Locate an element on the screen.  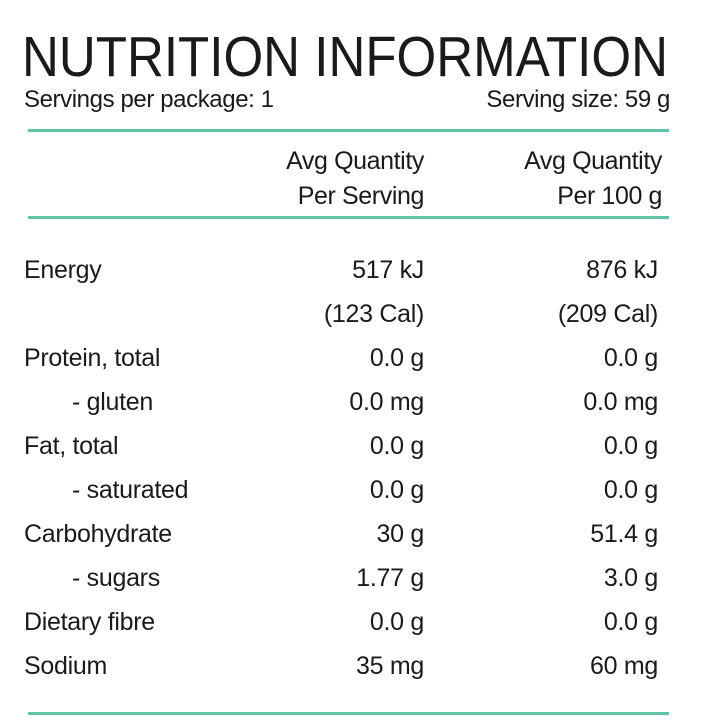
table-row: Dietary fibre 0.0 g 0.0 g is located at coordinates (353, 626).